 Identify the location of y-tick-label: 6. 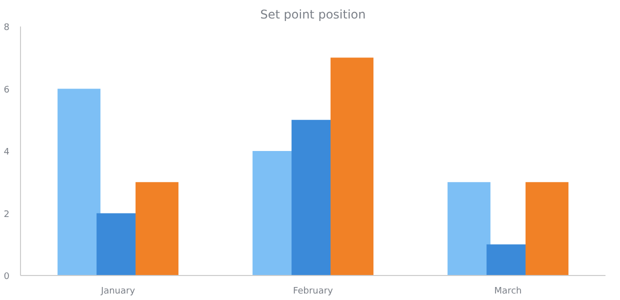
(7, 90).